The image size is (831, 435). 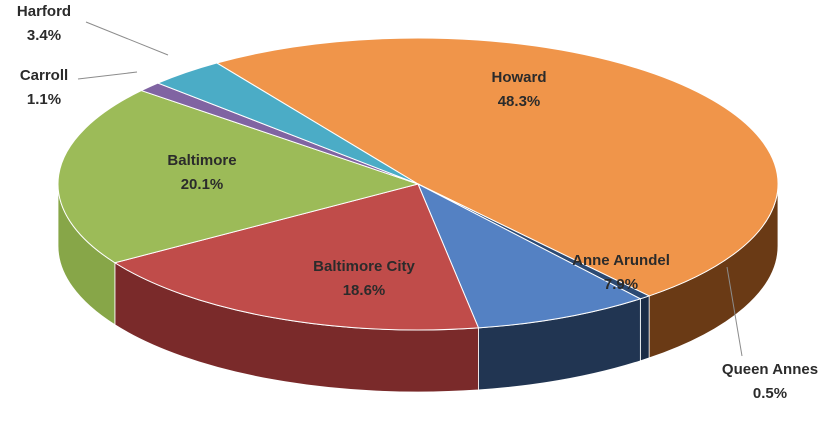 What do you see at coordinates (44, 11) in the screenshot?
I see `label-harford: Harford` at bounding box center [44, 11].